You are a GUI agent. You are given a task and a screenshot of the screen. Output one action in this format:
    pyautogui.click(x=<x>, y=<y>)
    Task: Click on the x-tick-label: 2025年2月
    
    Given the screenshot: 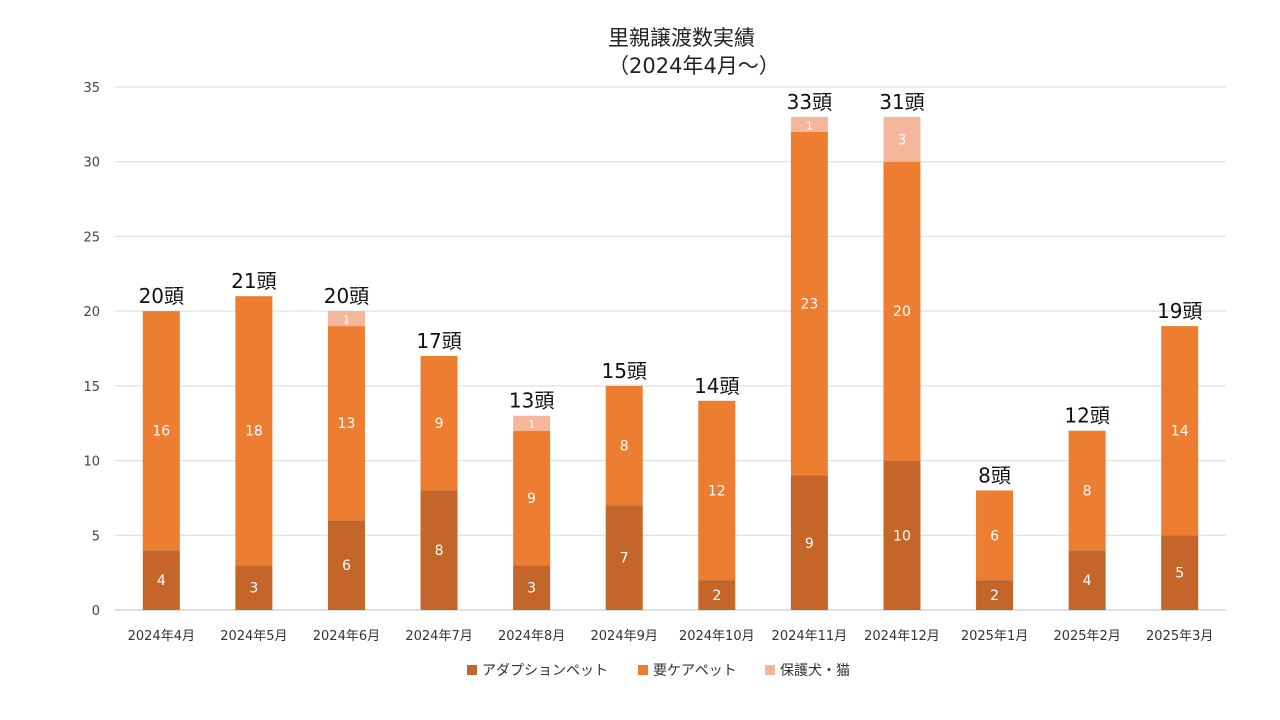 What is the action you would take?
    pyautogui.click(x=1086, y=636)
    